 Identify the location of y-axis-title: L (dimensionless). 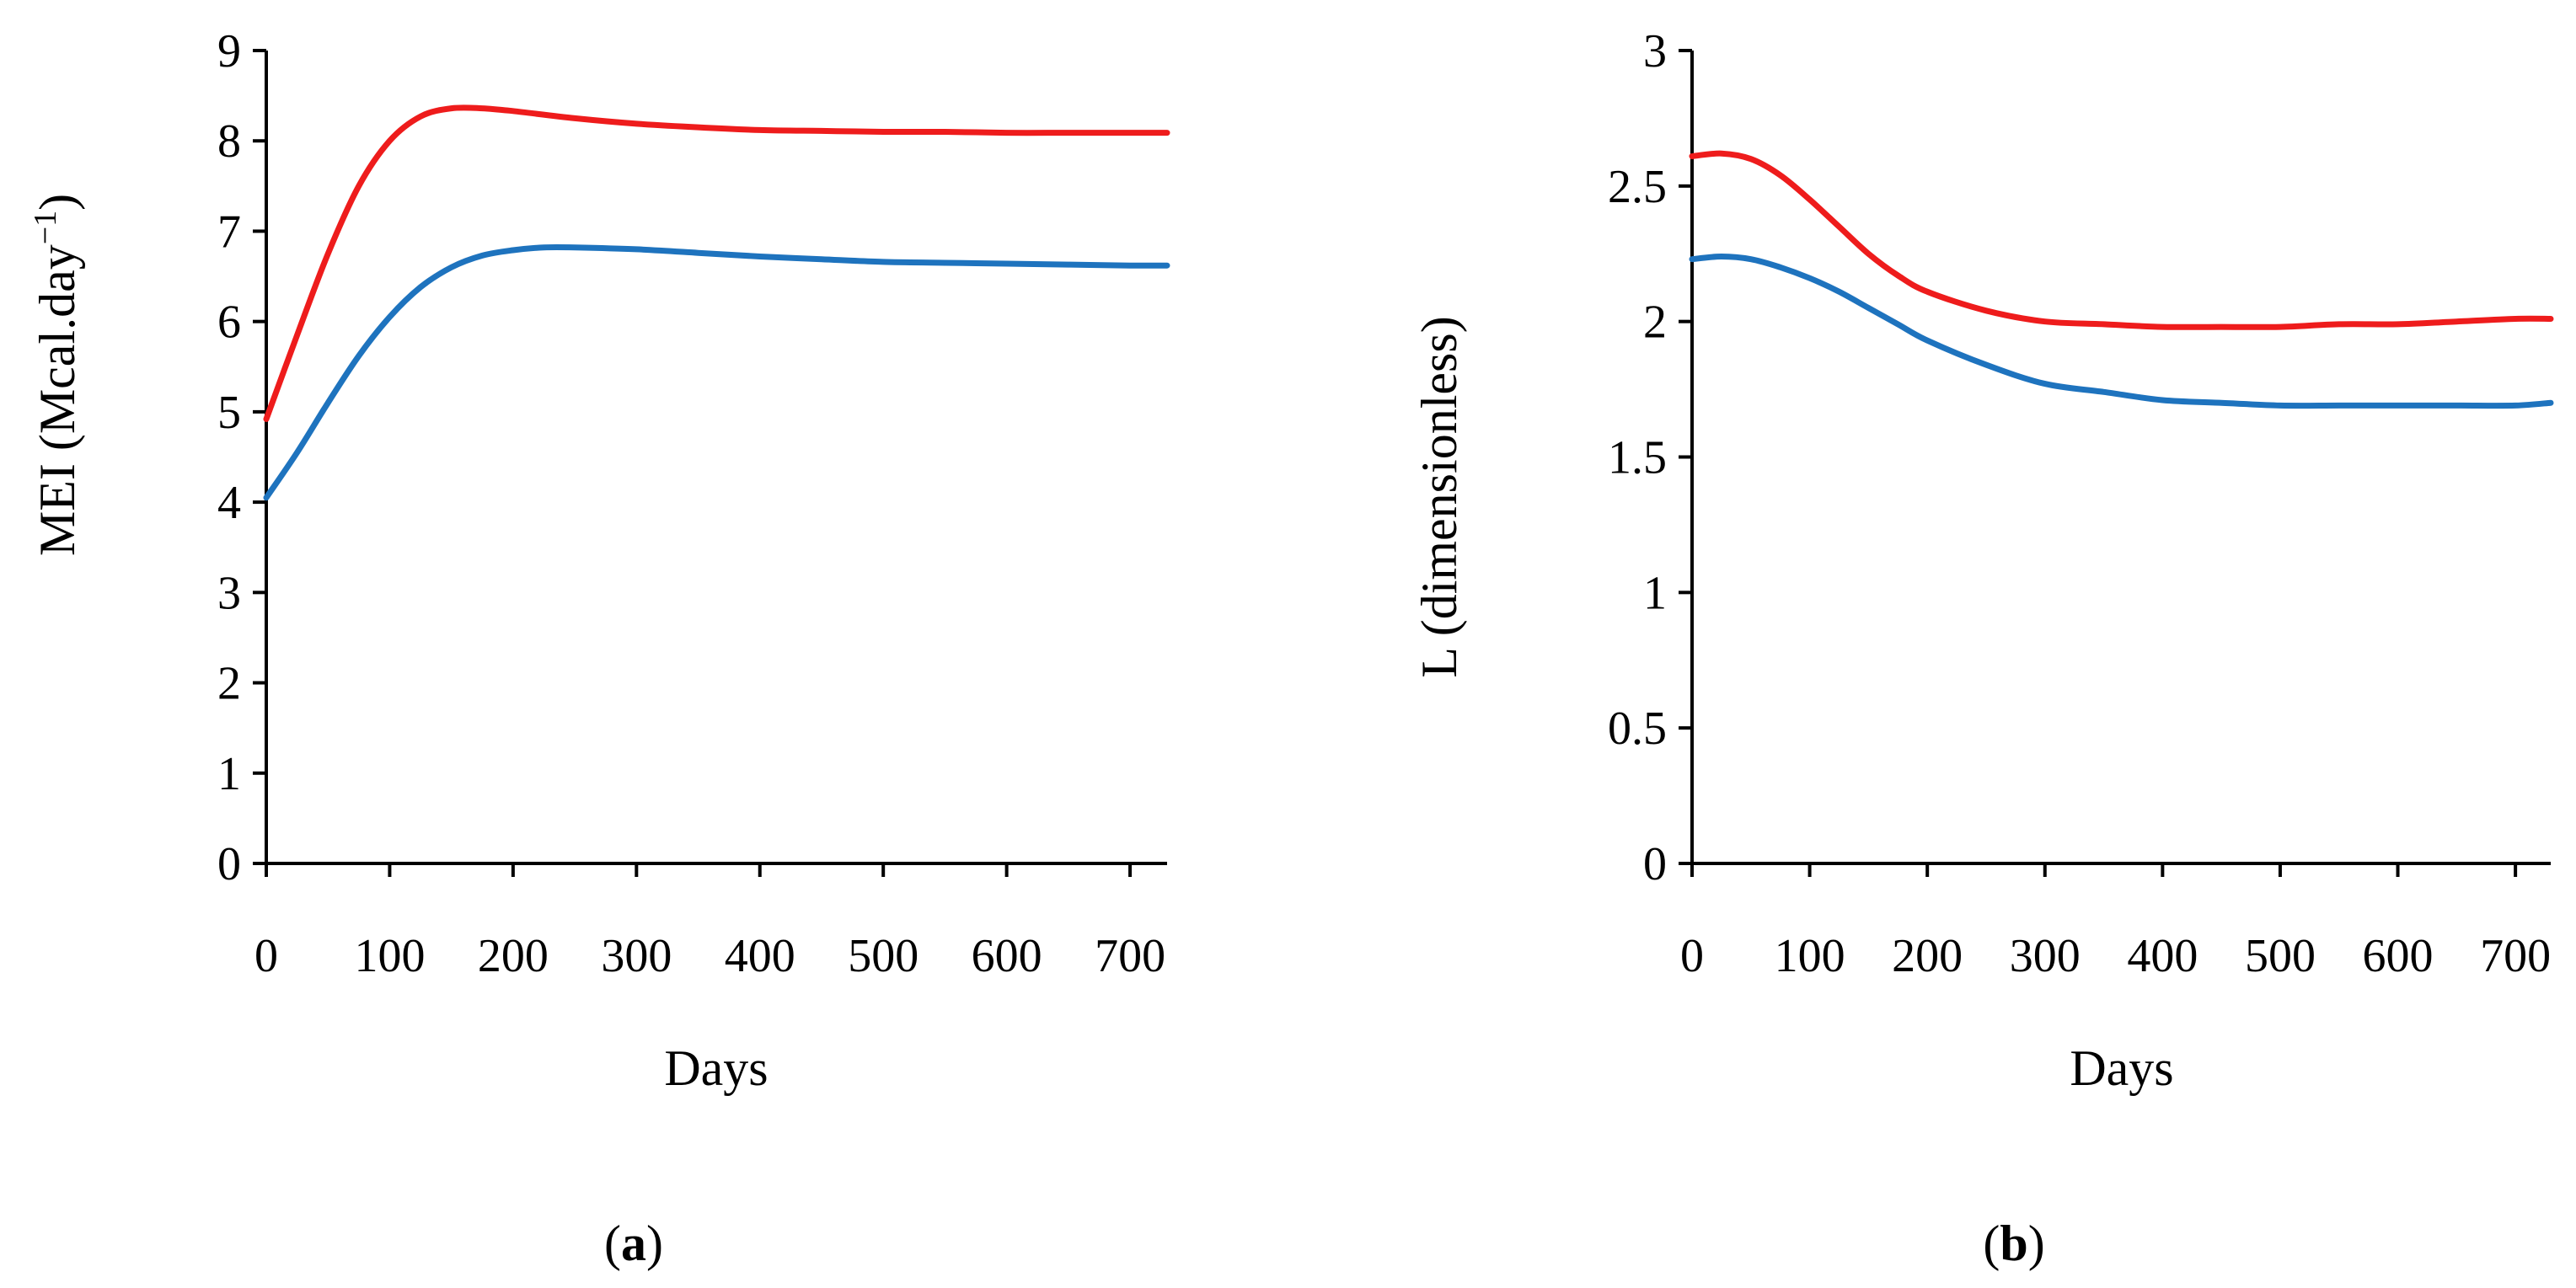
(1439, 496).